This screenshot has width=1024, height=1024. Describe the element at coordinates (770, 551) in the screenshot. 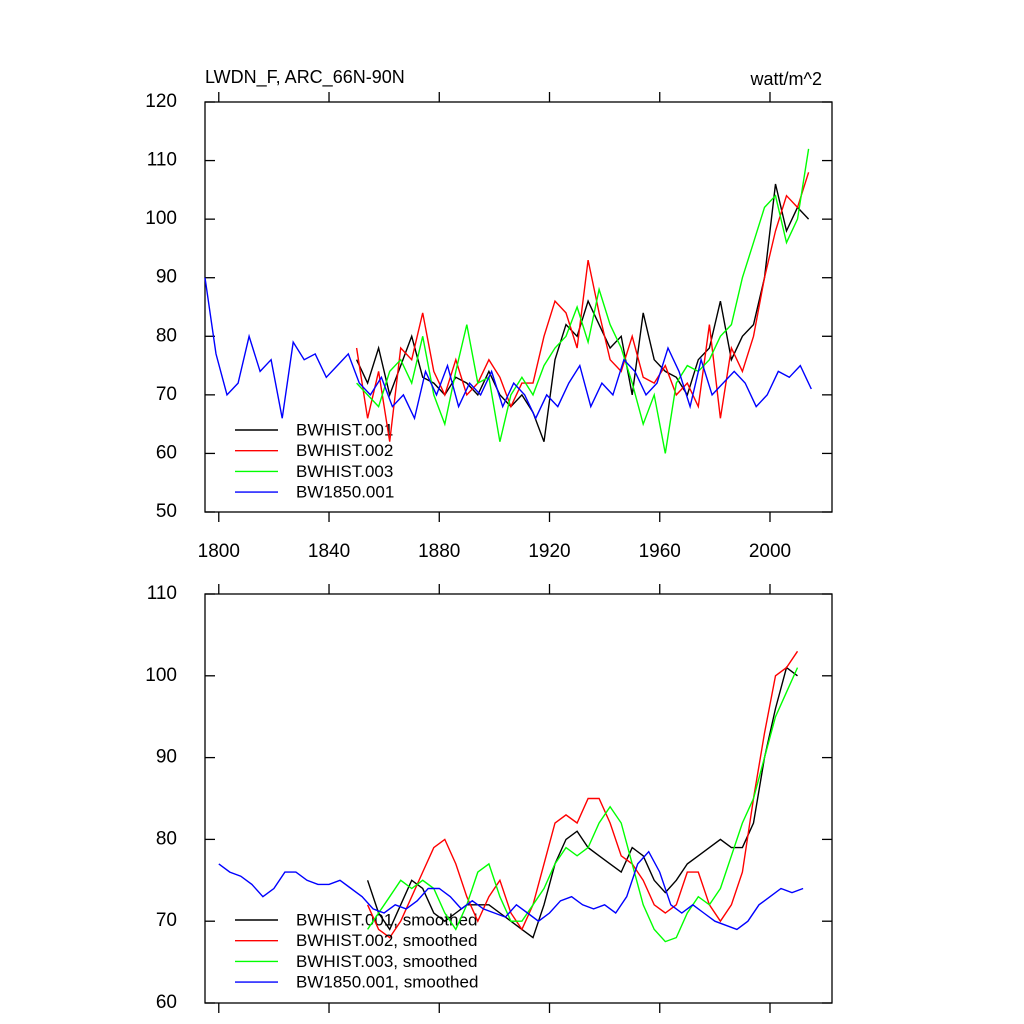

I see `x-tick-label: 2000` at that location.